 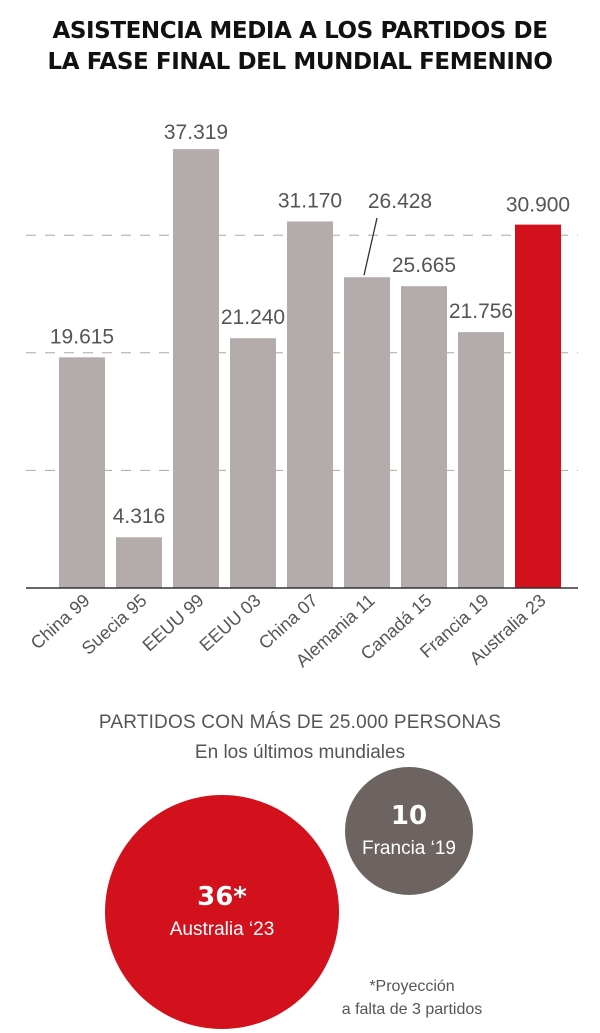 What do you see at coordinates (409, 816) in the screenshot?
I see `bubble-francia-value: 10` at bounding box center [409, 816].